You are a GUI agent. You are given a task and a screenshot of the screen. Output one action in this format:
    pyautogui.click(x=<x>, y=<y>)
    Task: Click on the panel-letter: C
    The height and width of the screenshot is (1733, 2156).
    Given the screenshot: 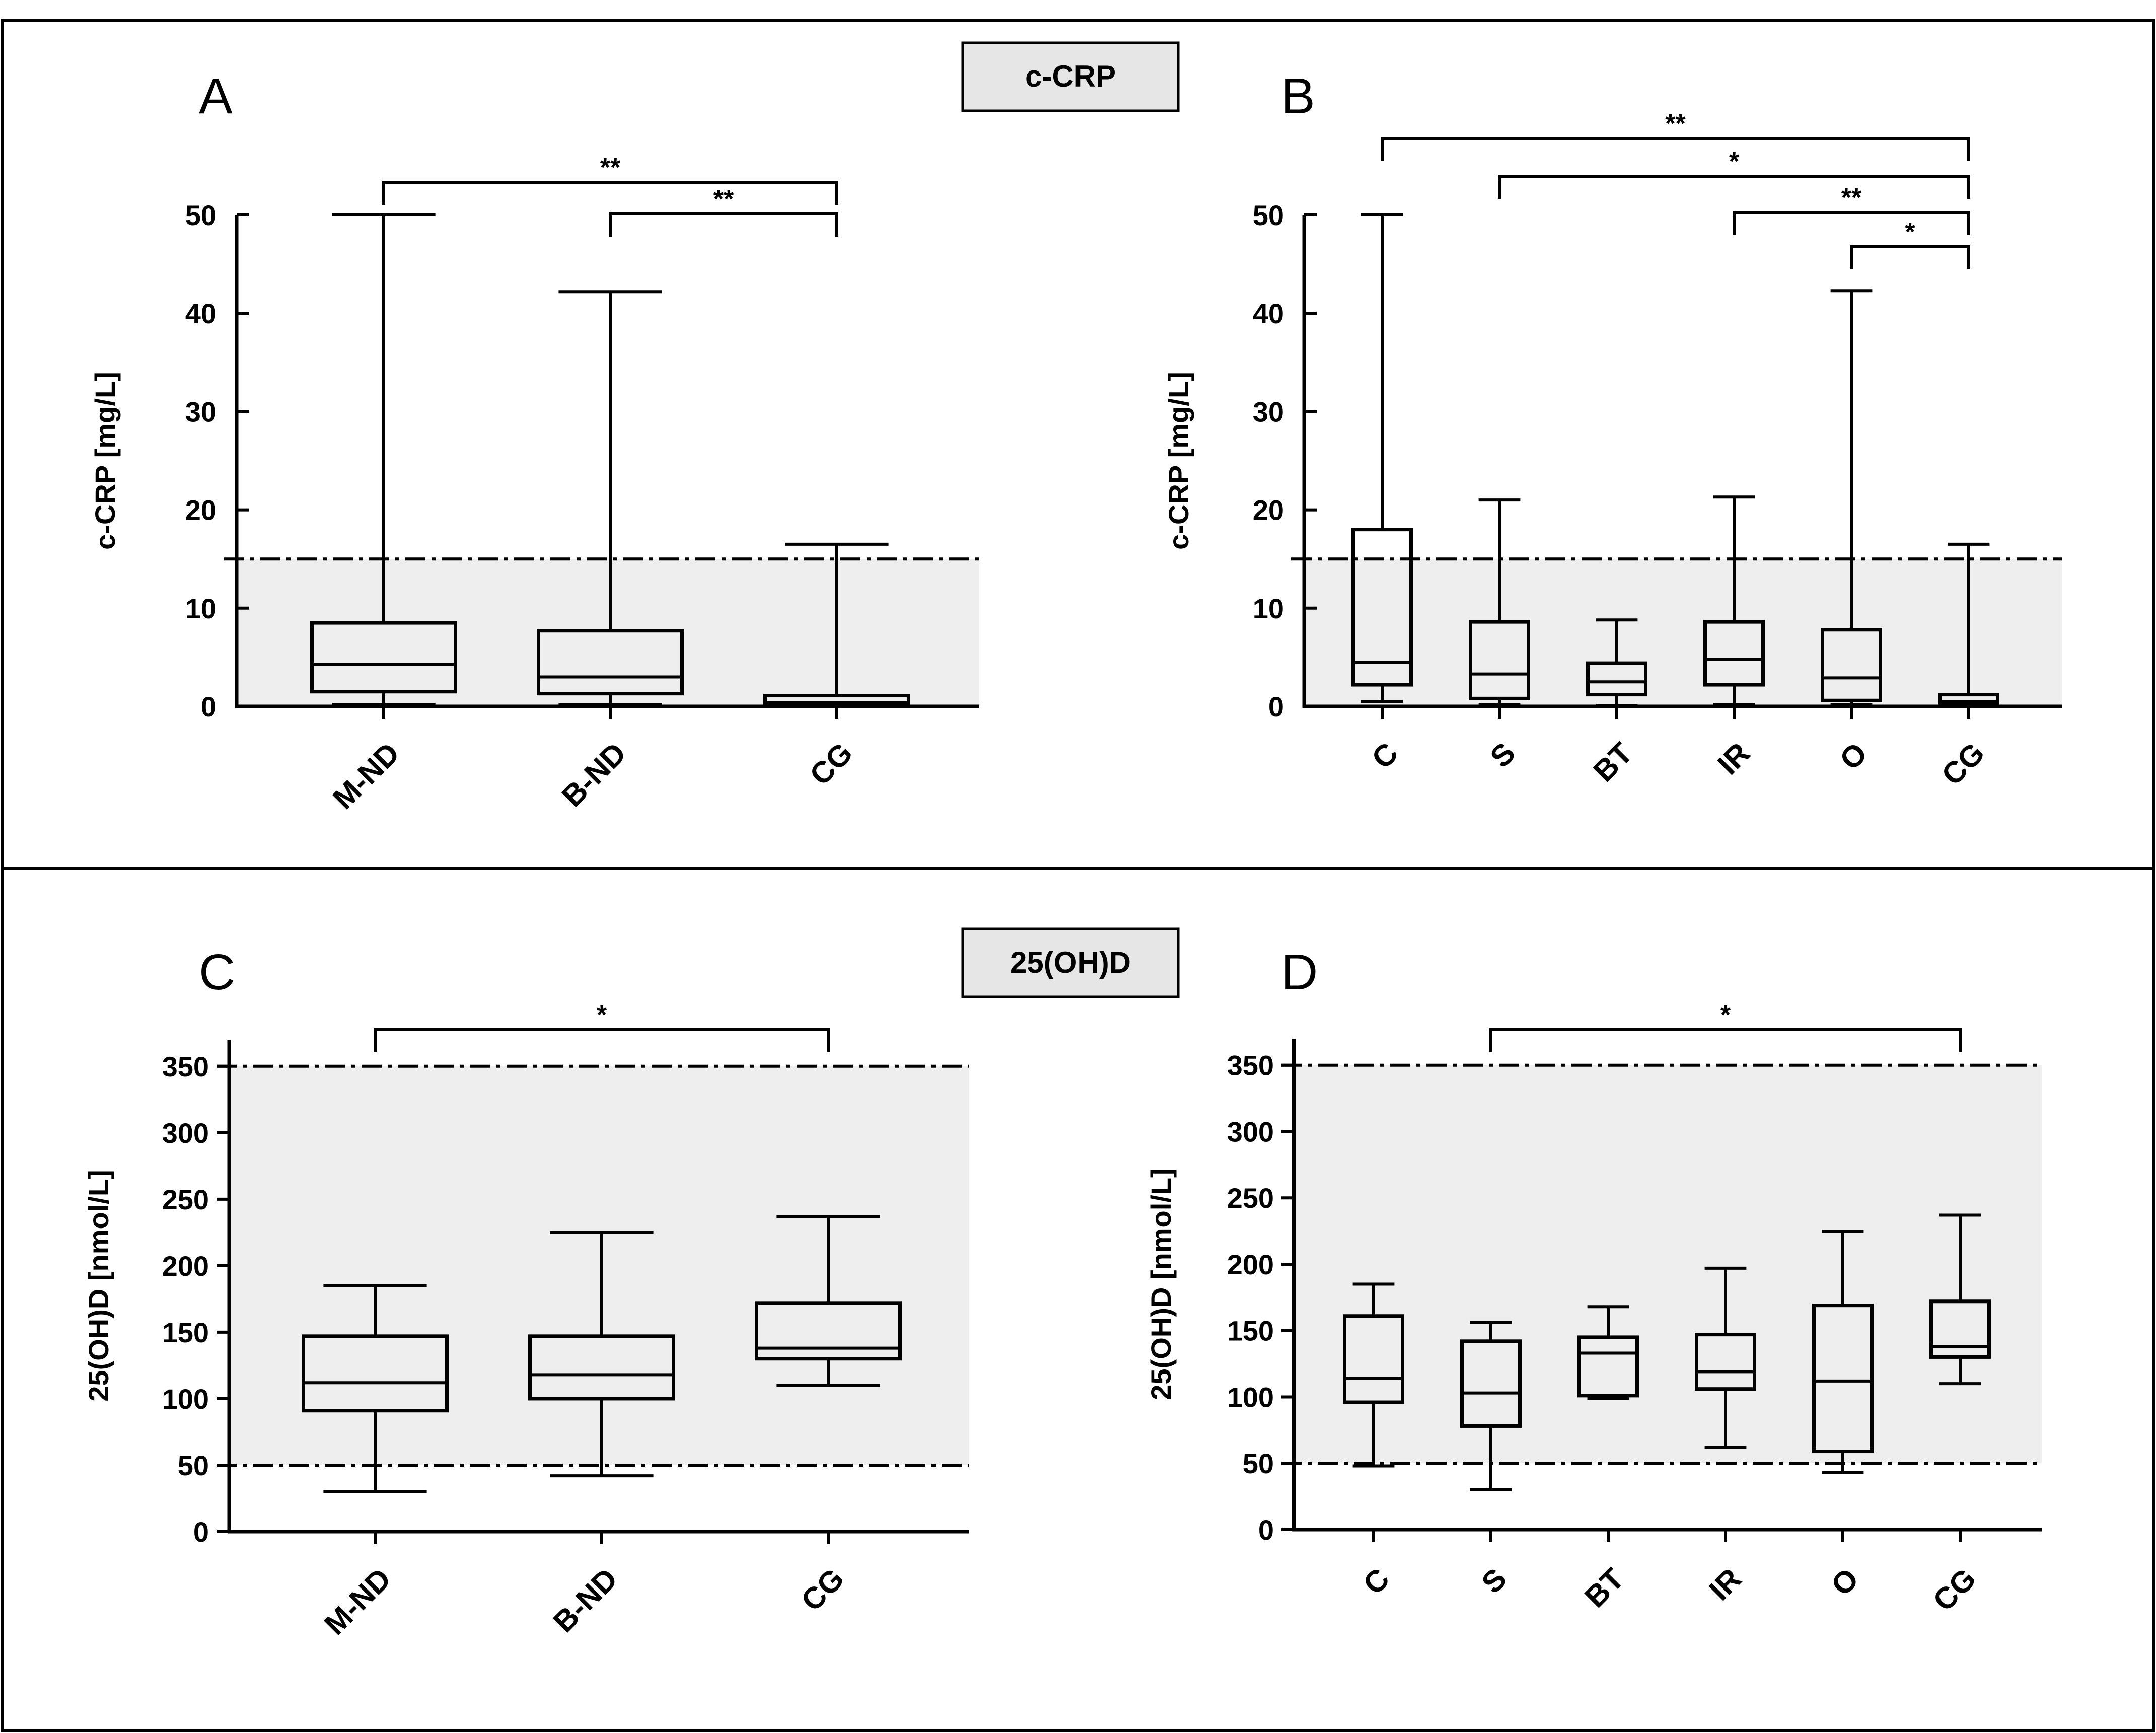 What is the action you would take?
    pyautogui.click(x=217, y=972)
    